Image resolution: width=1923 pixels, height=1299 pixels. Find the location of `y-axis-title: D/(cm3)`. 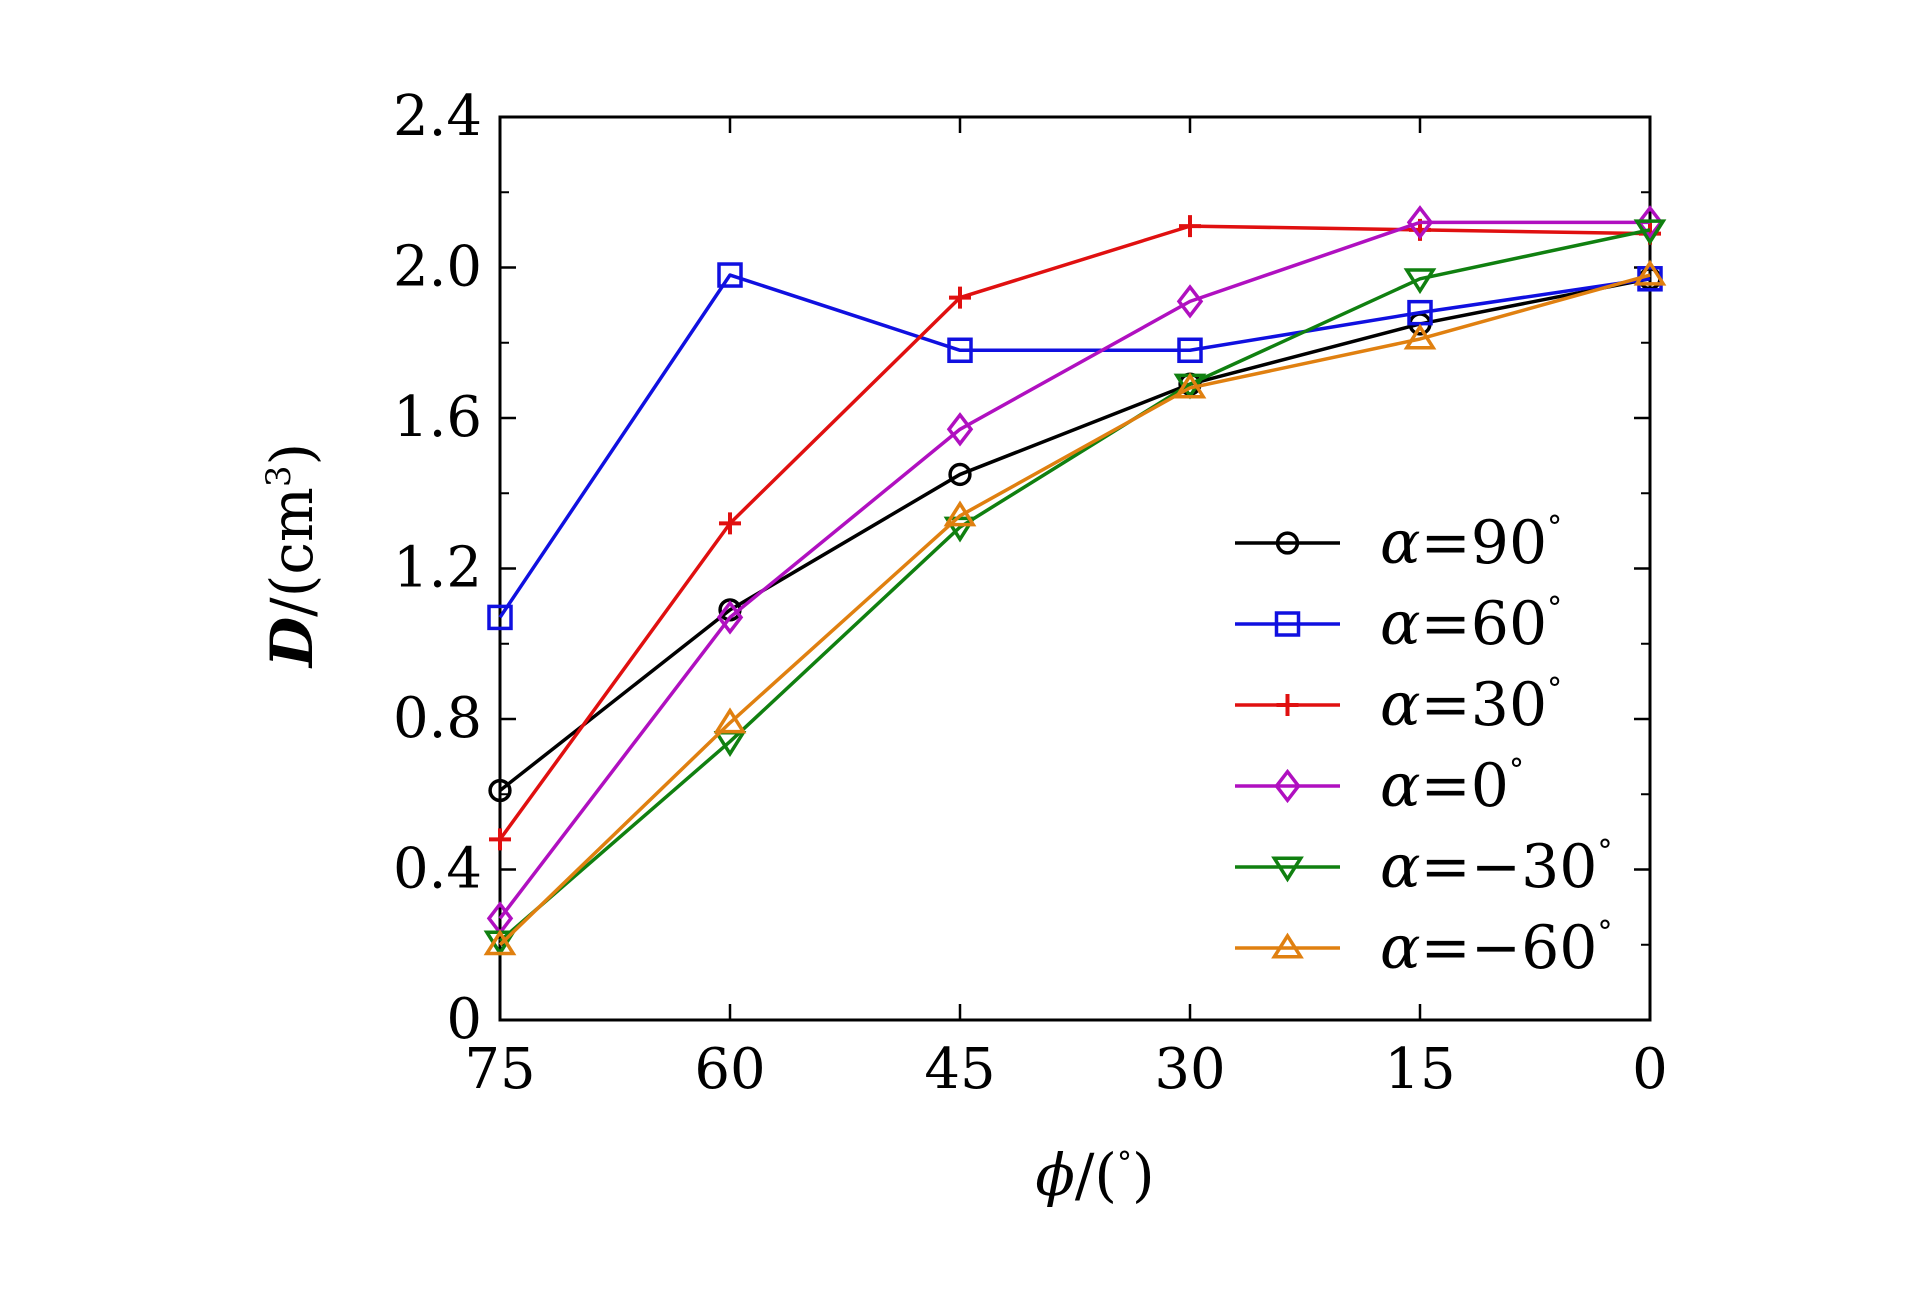

y-axis-title: D/(cm3) is located at coordinates (292, 556).